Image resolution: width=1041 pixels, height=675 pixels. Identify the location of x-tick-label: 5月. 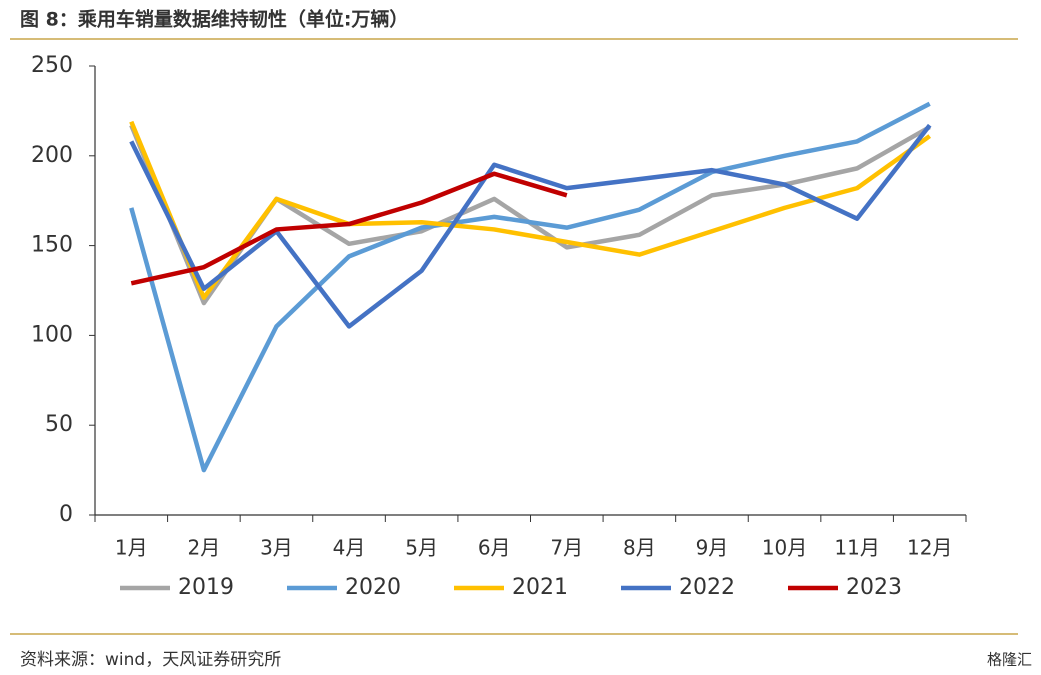
(421, 548).